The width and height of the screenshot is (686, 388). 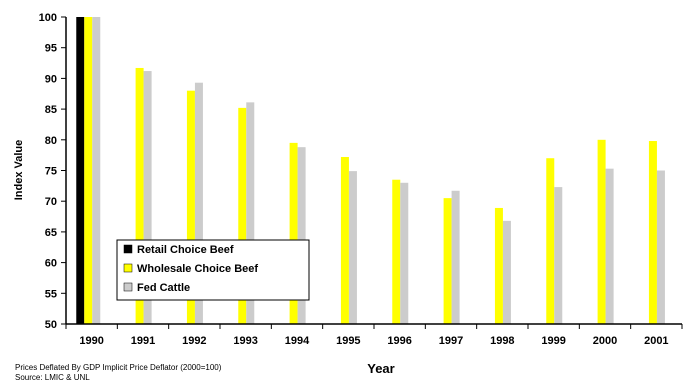 I want to click on y-tick-label: 90, so click(x=51, y=79).